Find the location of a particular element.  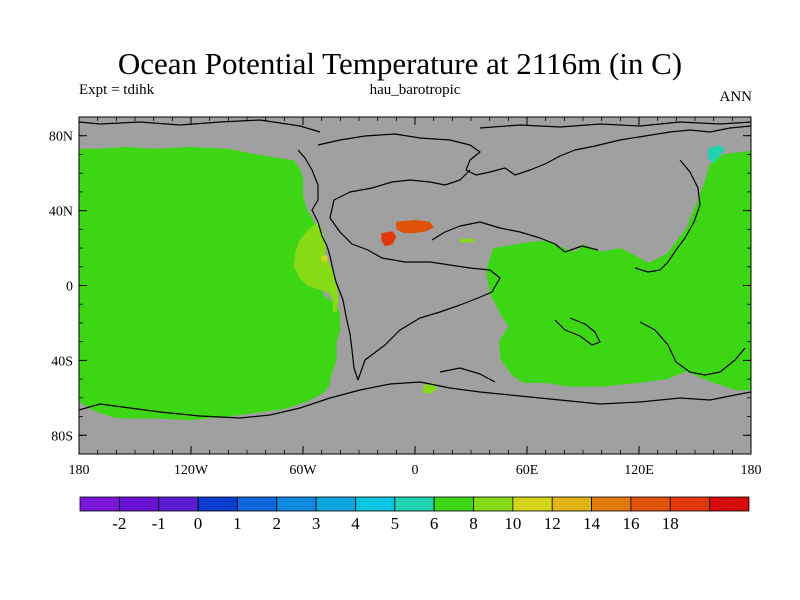

colorbar-label: -1 is located at coordinates (159, 523).